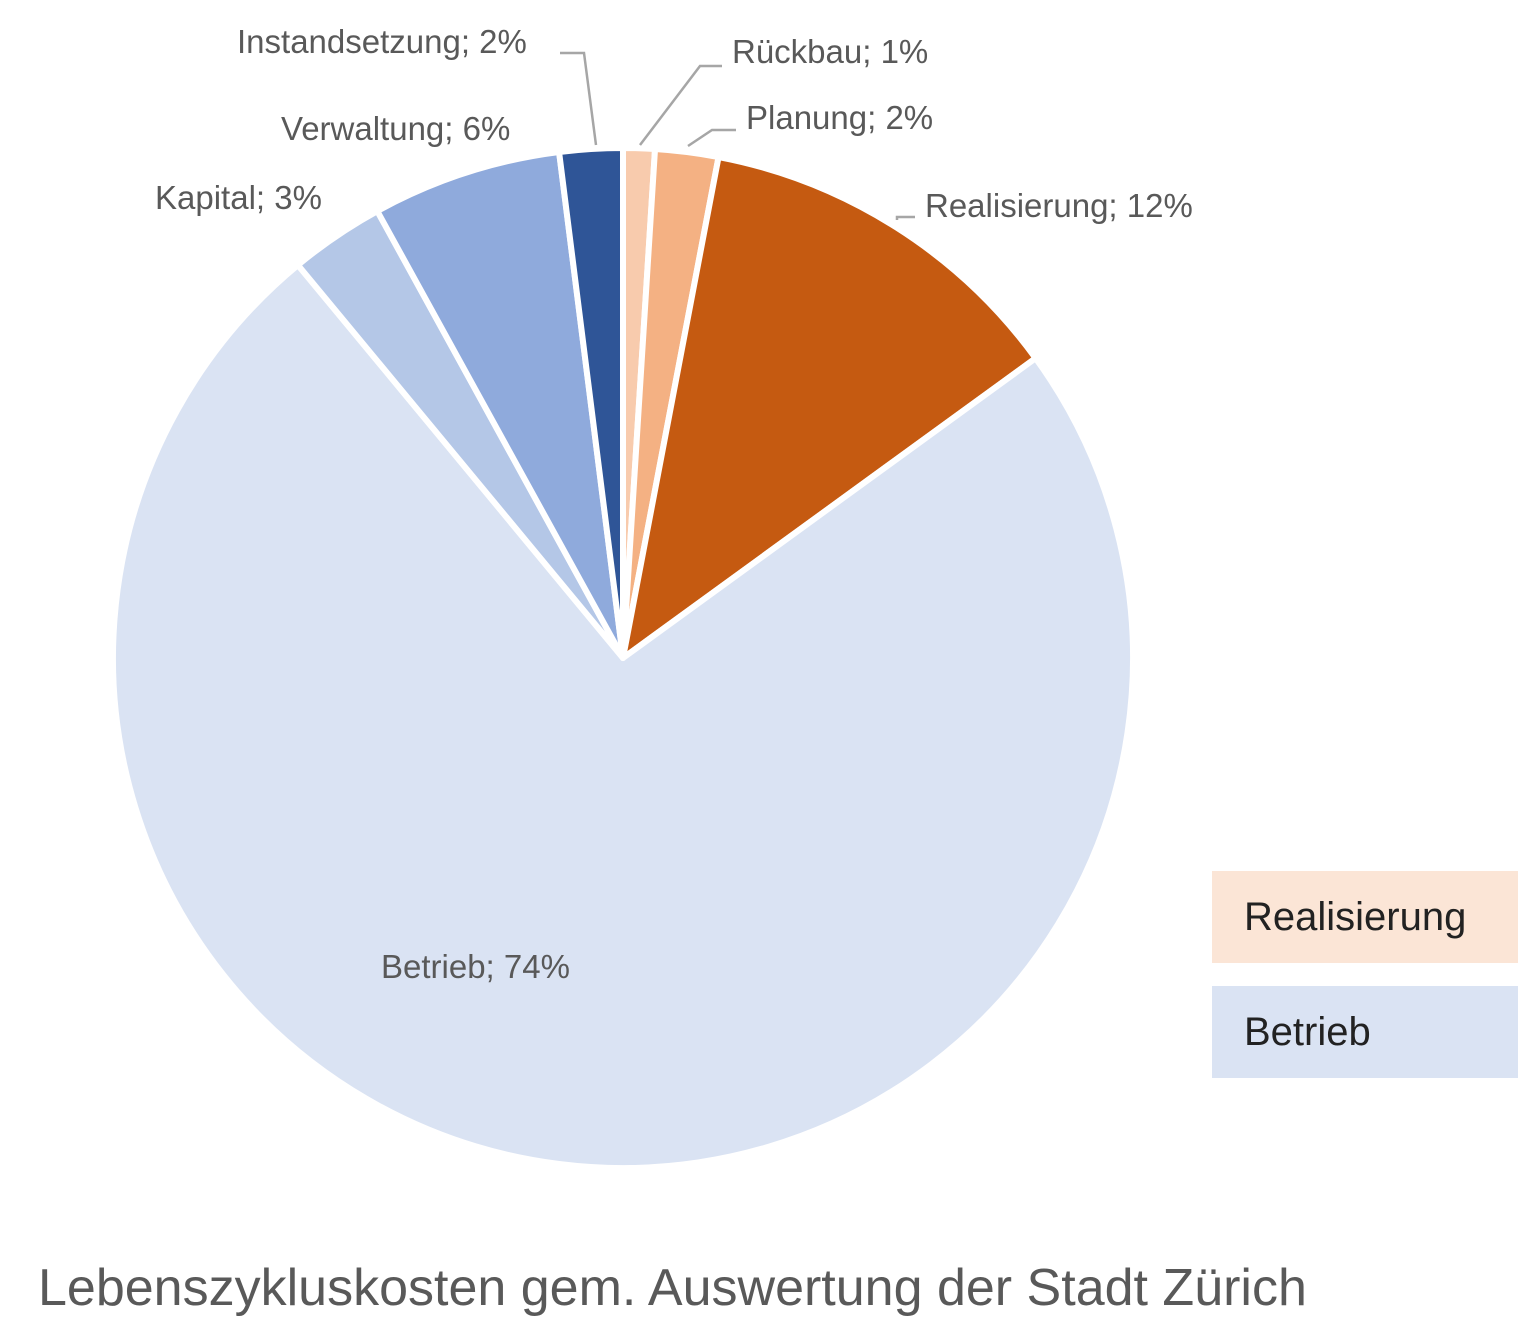  Describe the element at coordinates (711, 138) in the screenshot. I see `leader-line-planung` at that location.